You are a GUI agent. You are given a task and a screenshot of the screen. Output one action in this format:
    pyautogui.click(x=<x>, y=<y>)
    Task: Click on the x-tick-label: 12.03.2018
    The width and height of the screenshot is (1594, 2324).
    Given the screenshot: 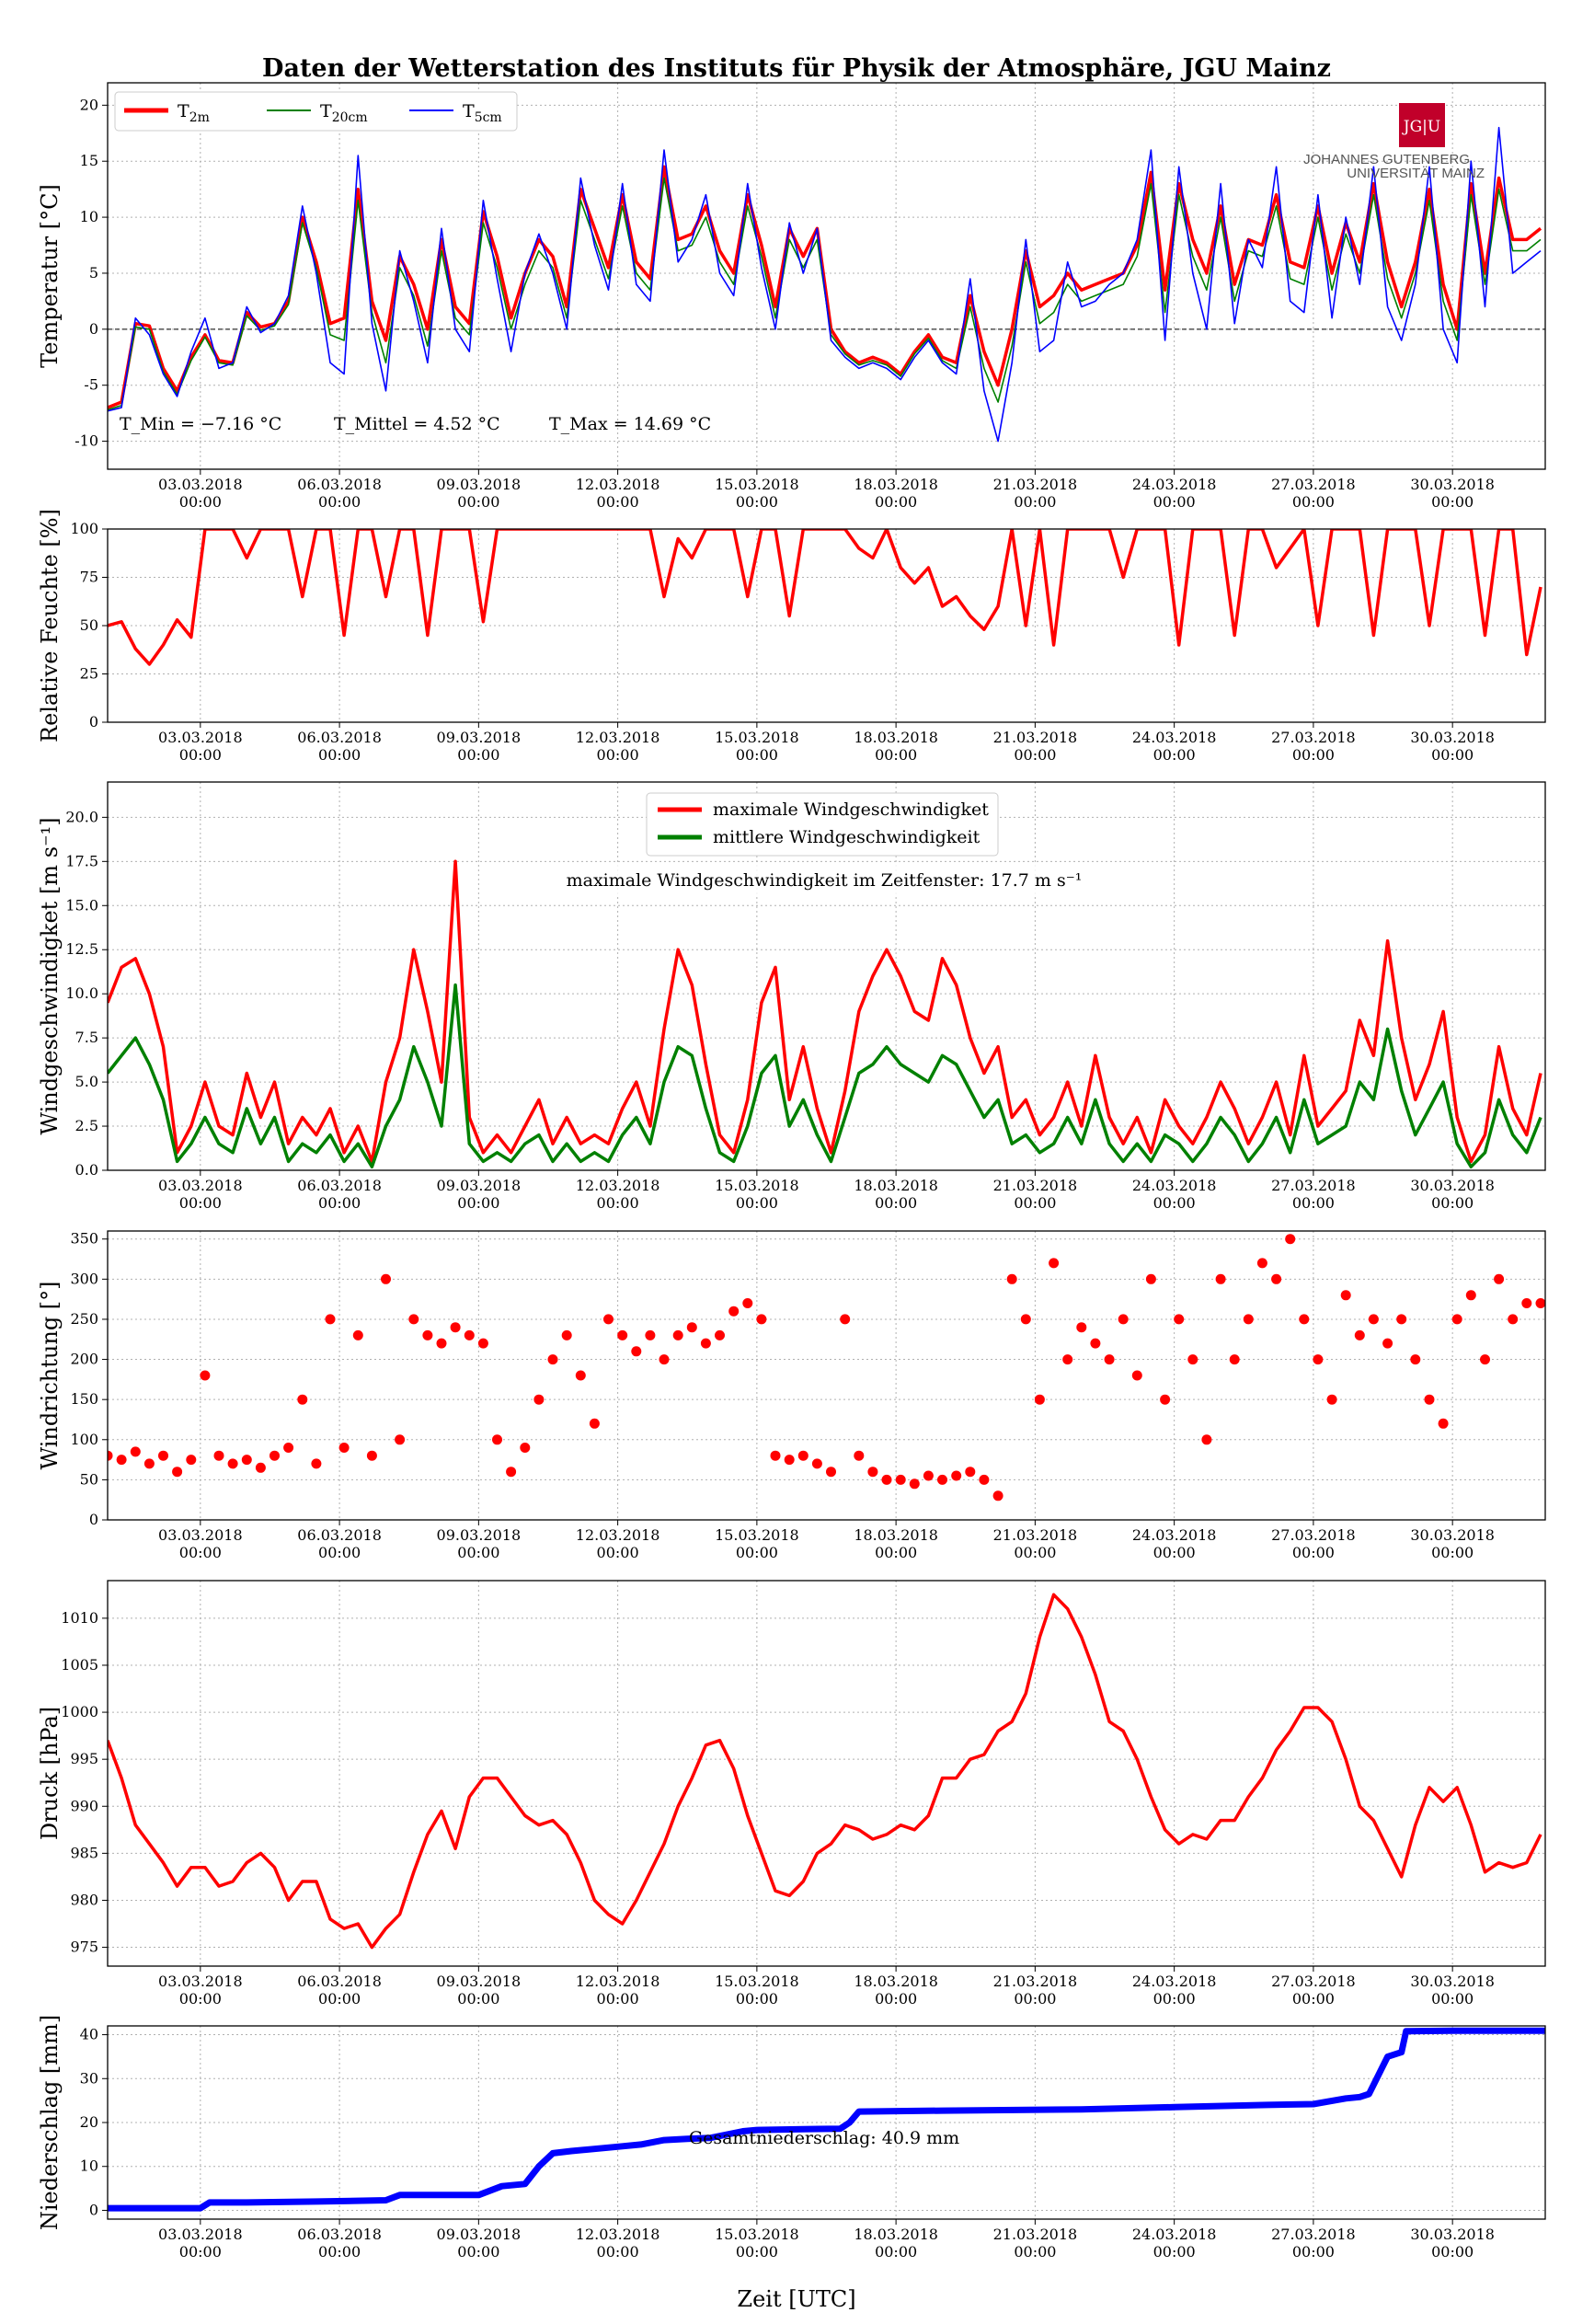 What is the action you would take?
    pyautogui.click(x=618, y=1982)
    